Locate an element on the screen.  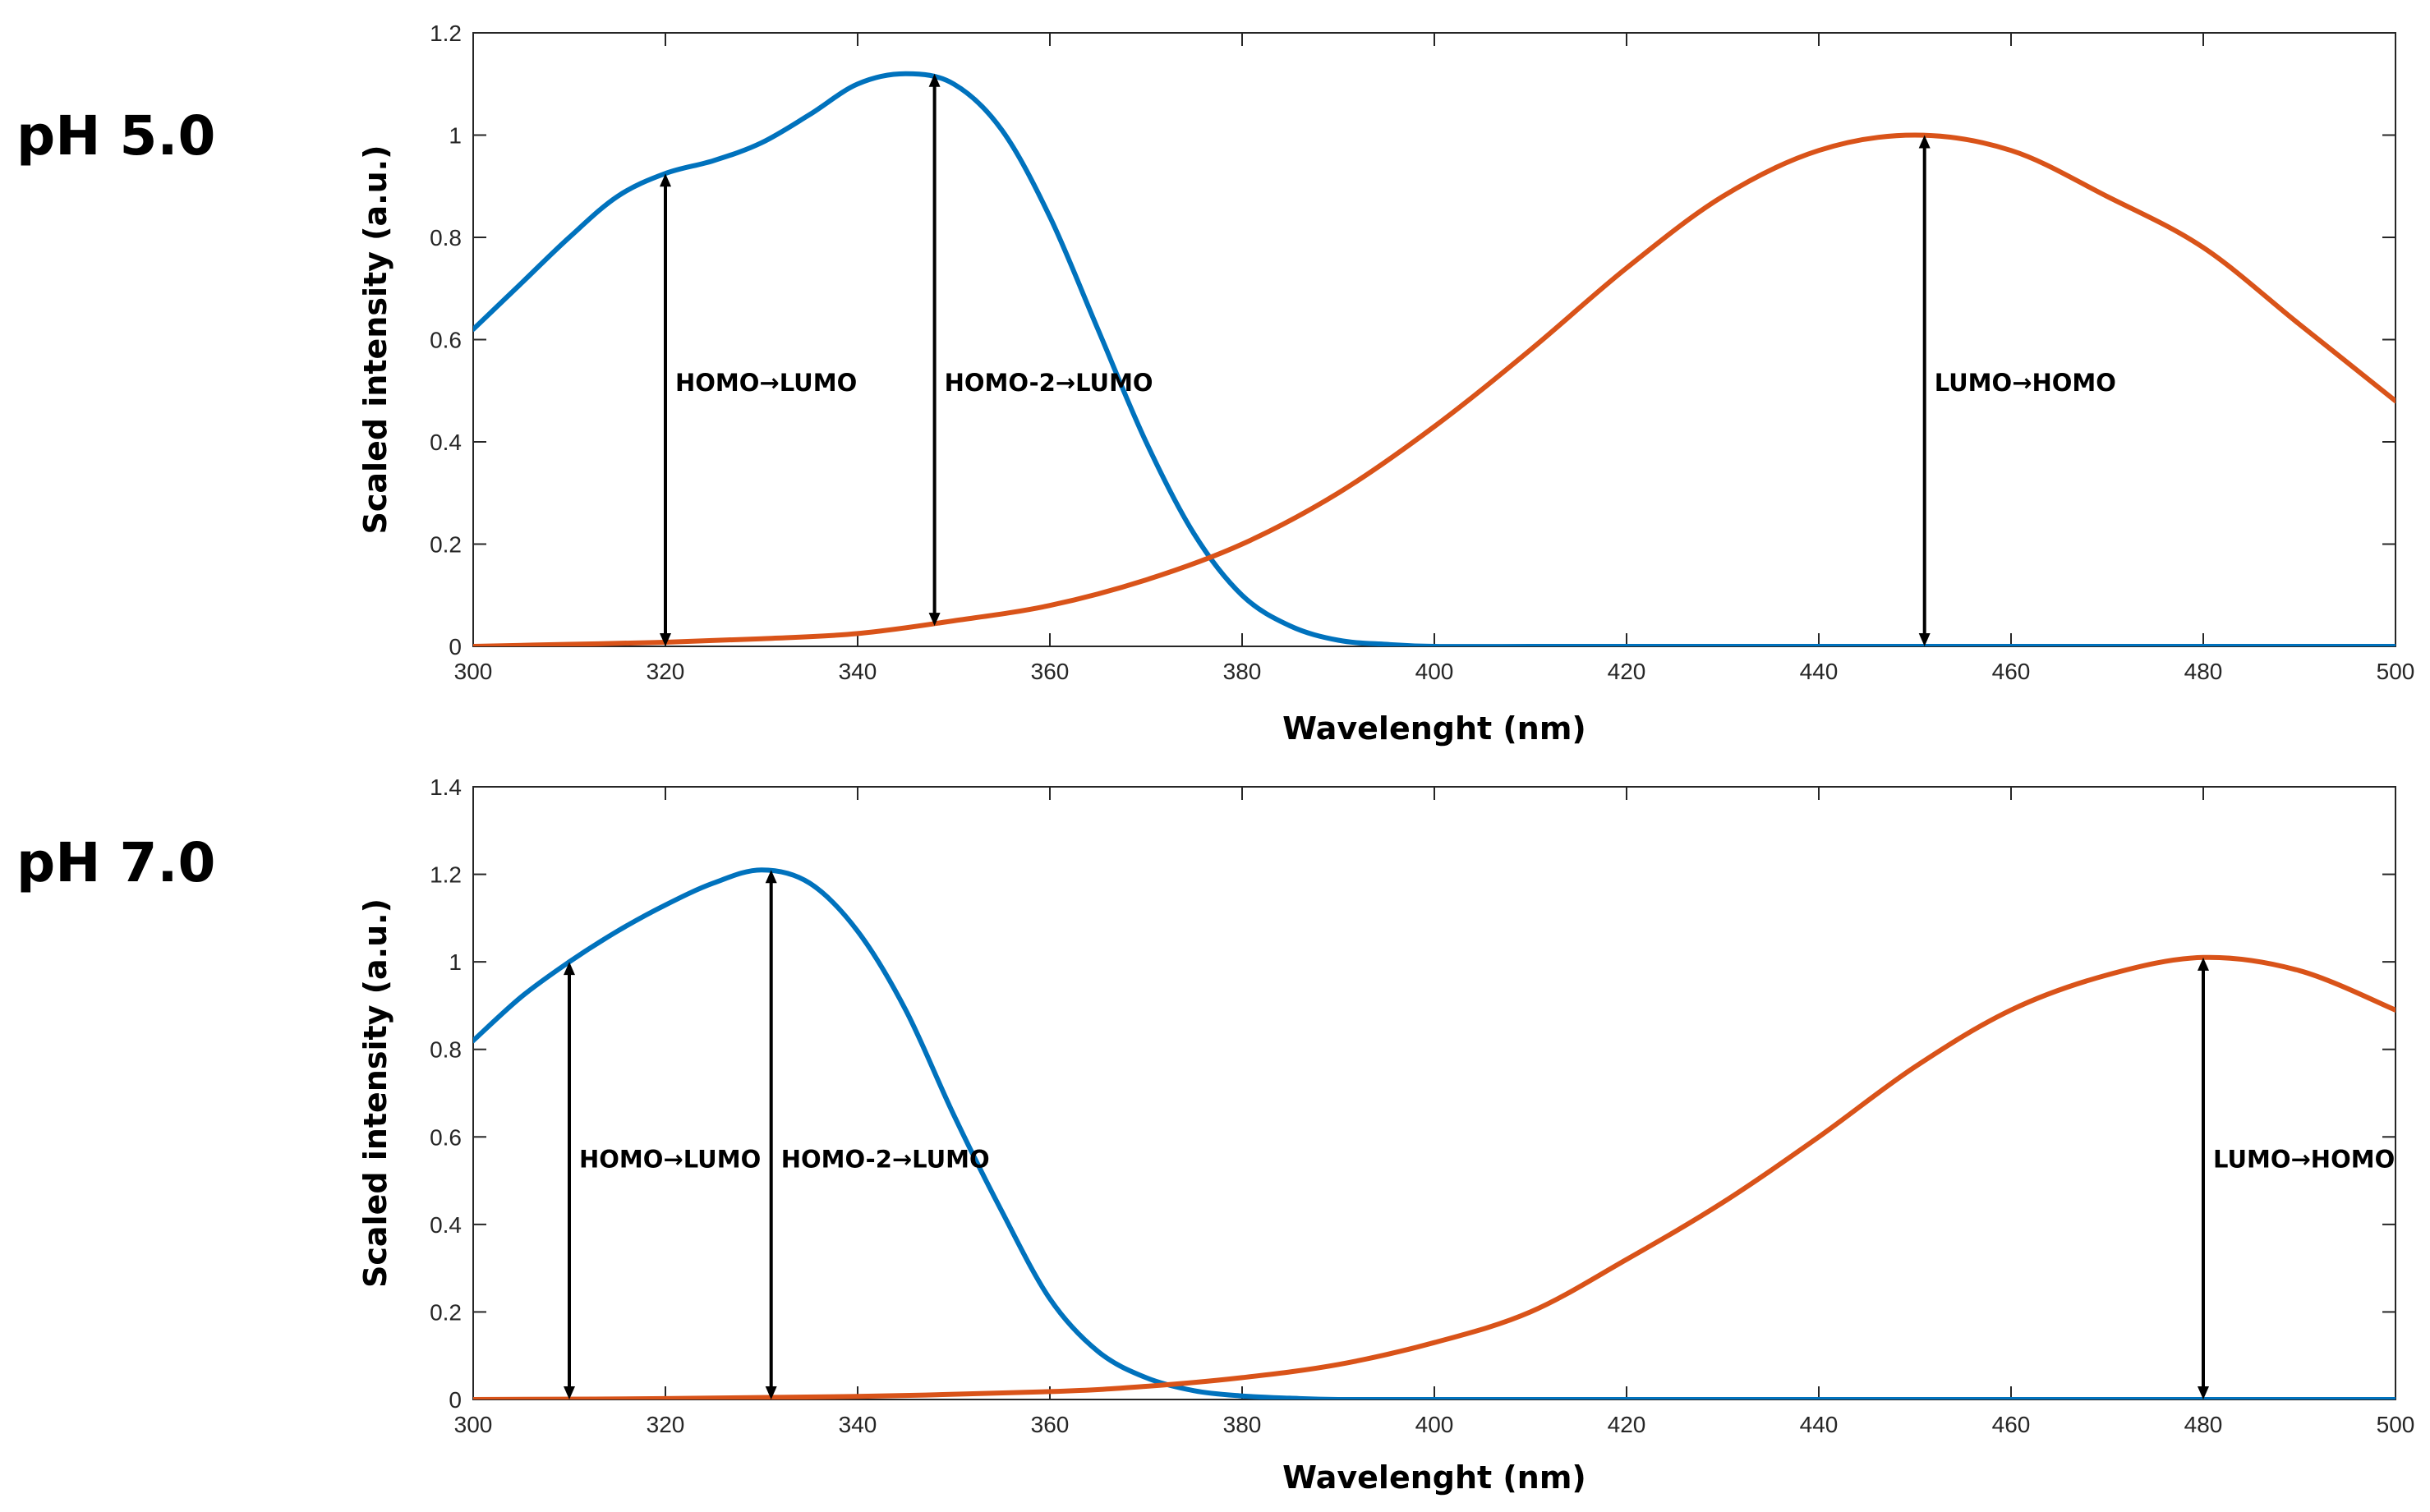
panel-label: pH 5.0 is located at coordinates (115, 136).